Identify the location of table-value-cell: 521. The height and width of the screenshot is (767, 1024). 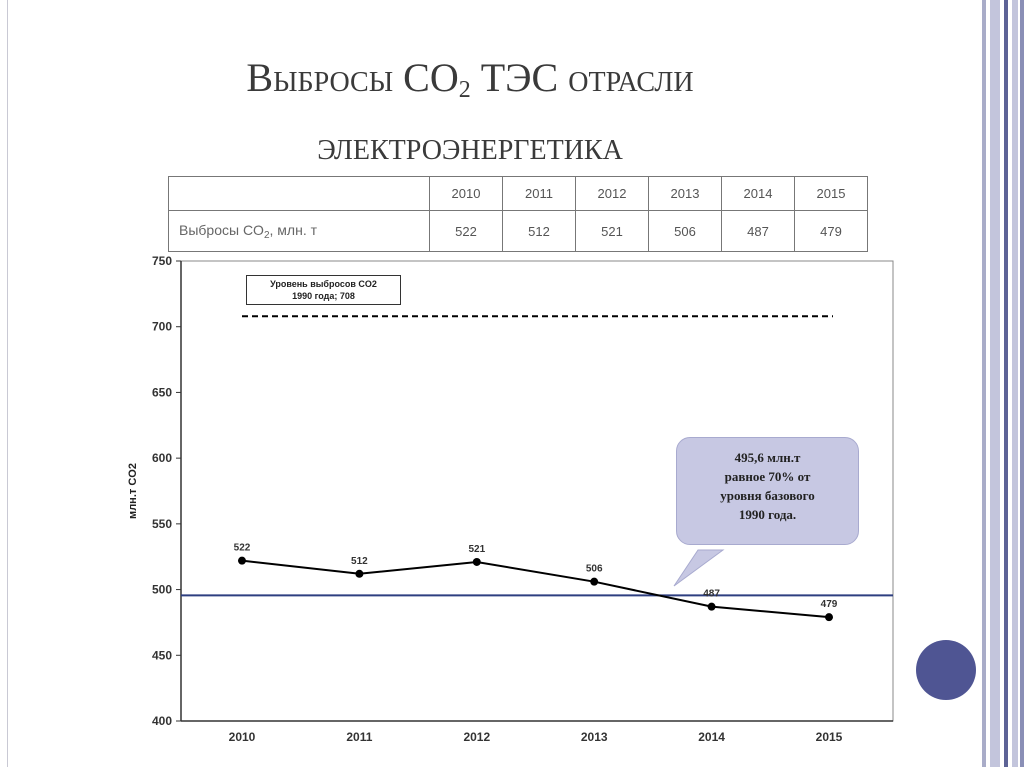
(612, 231).